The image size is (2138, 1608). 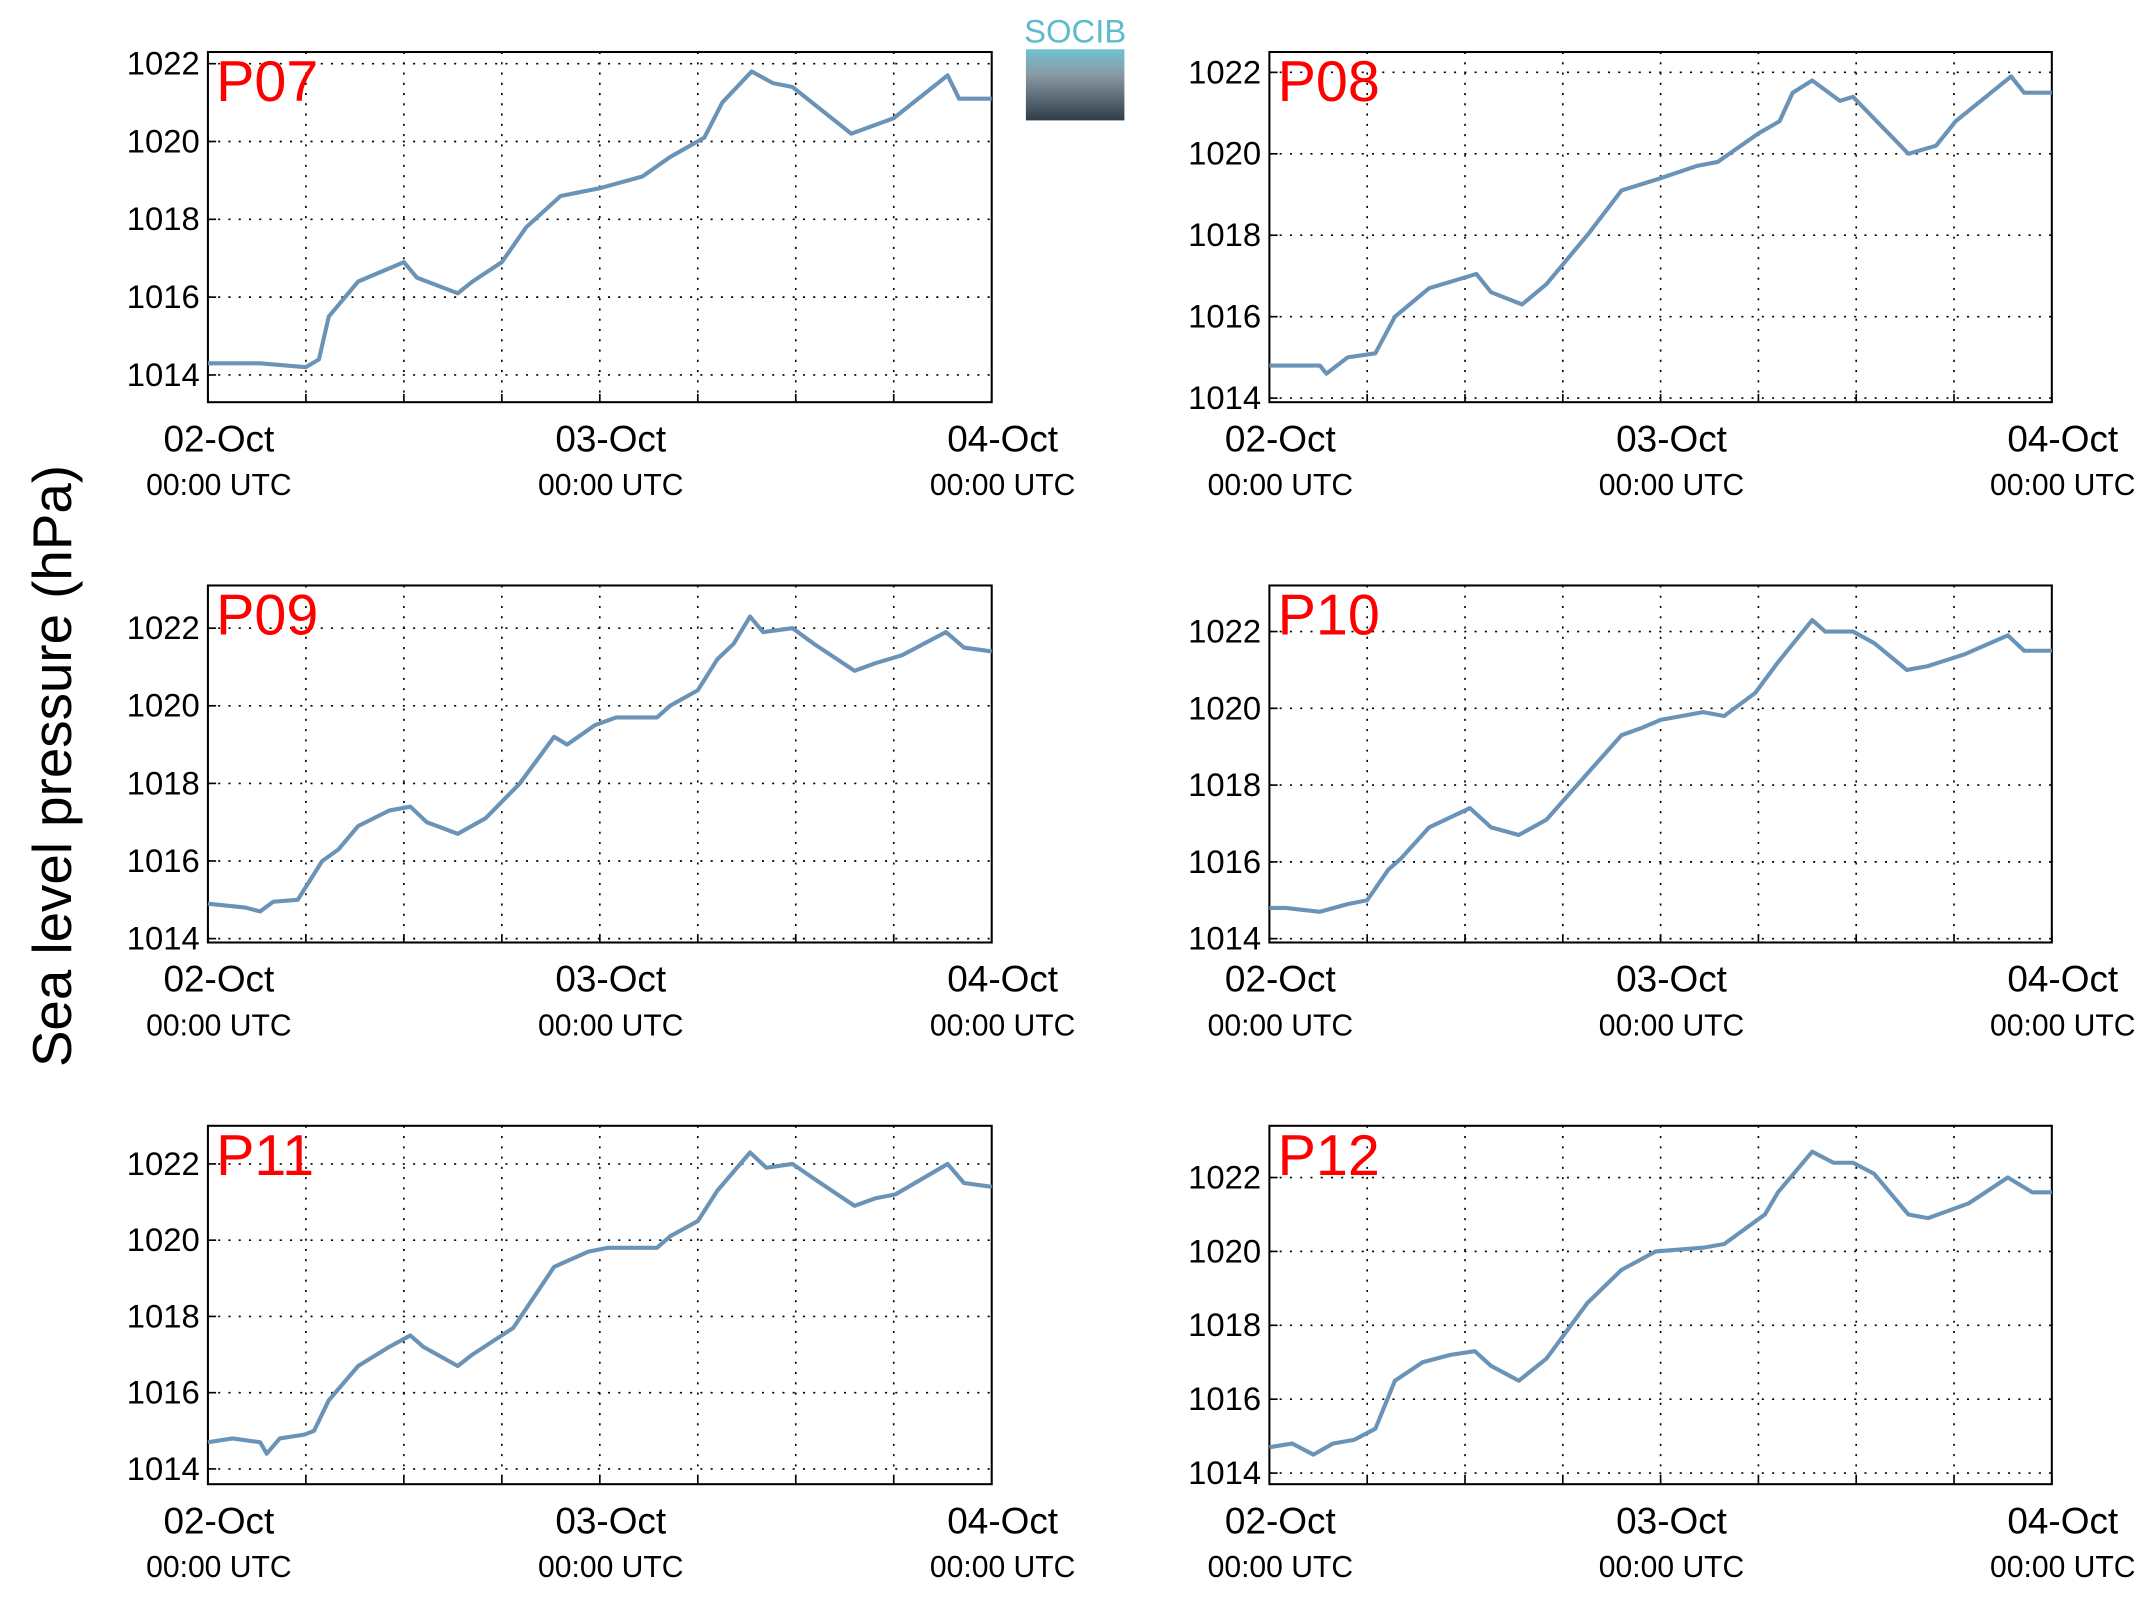 What do you see at coordinates (1329, 82) in the screenshot?
I see `panel-title: P08` at bounding box center [1329, 82].